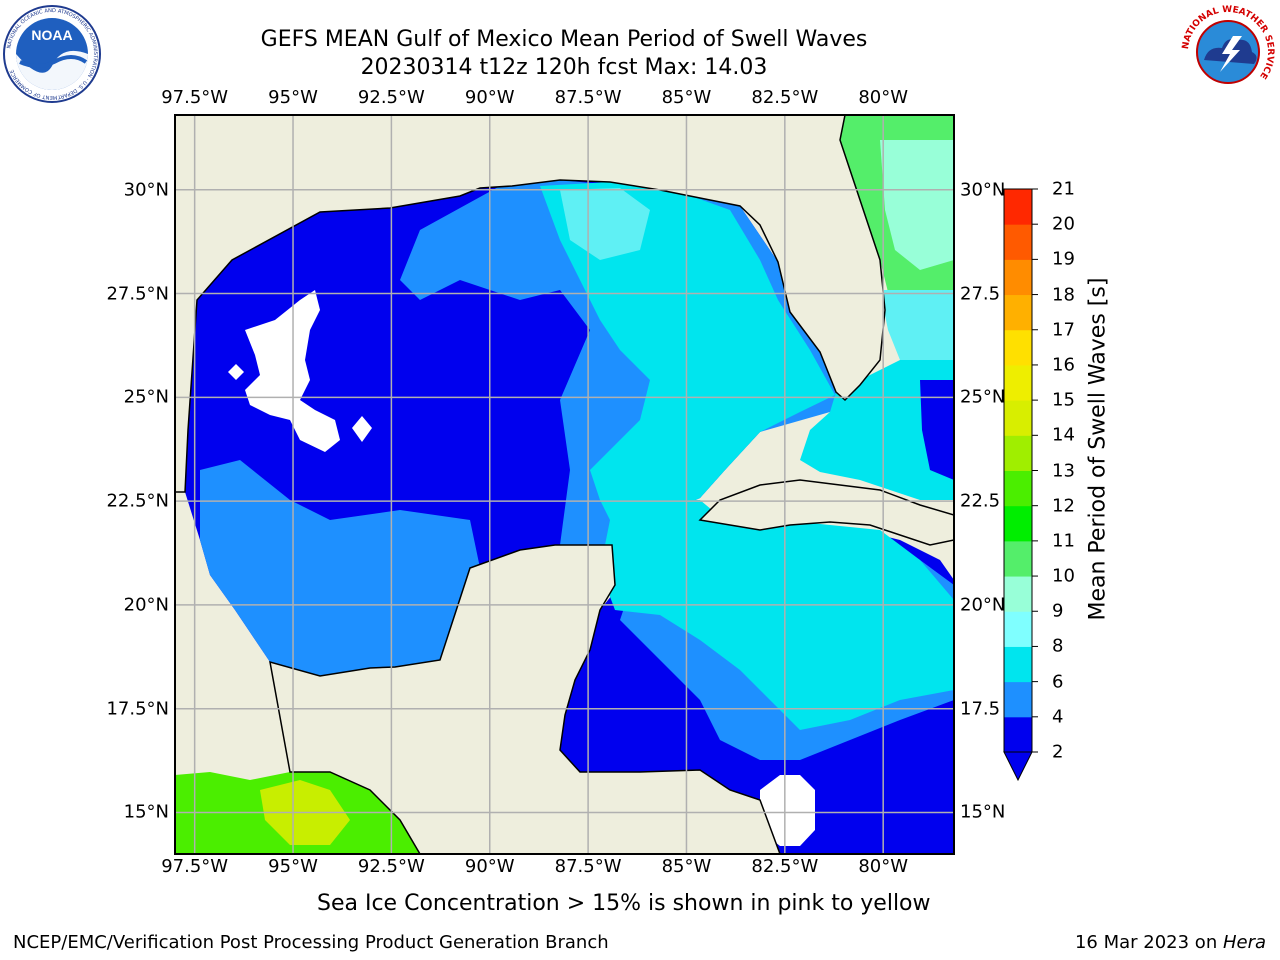 The height and width of the screenshot is (960, 1280). What do you see at coordinates (1228, 52) in the screenshot?
I see `nws-logo: NATIONAL WEATHER SERVICE` at bounding box center [1228, 52].